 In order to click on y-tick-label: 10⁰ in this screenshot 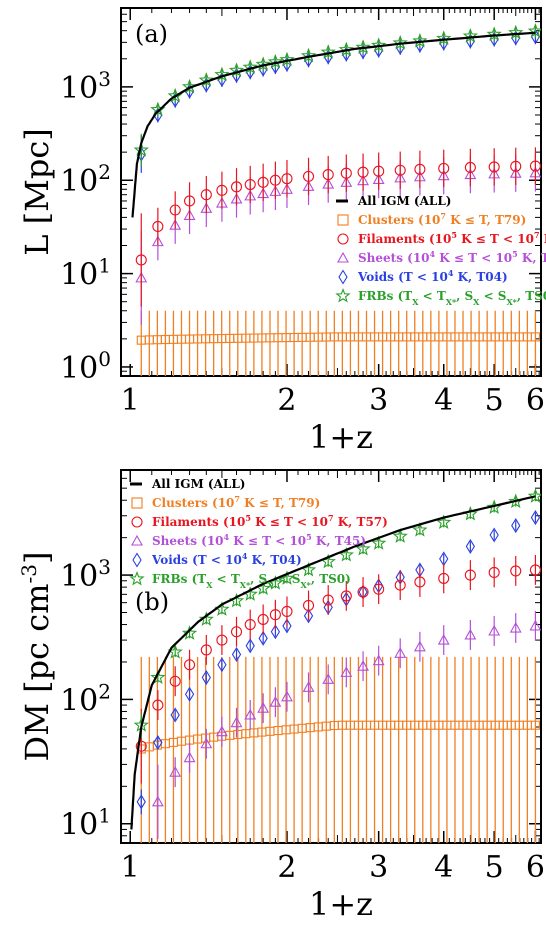, I will do `click(85, 366)`.